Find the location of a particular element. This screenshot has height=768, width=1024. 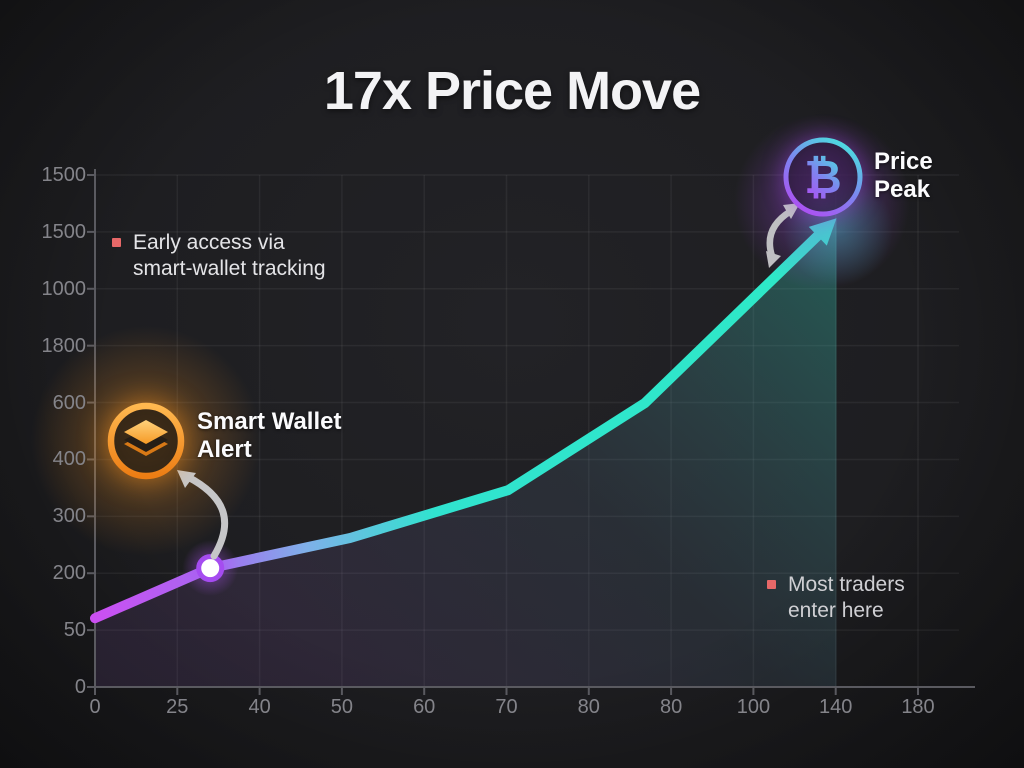

smart-wallet-icon is located at coordinates (146, 443).